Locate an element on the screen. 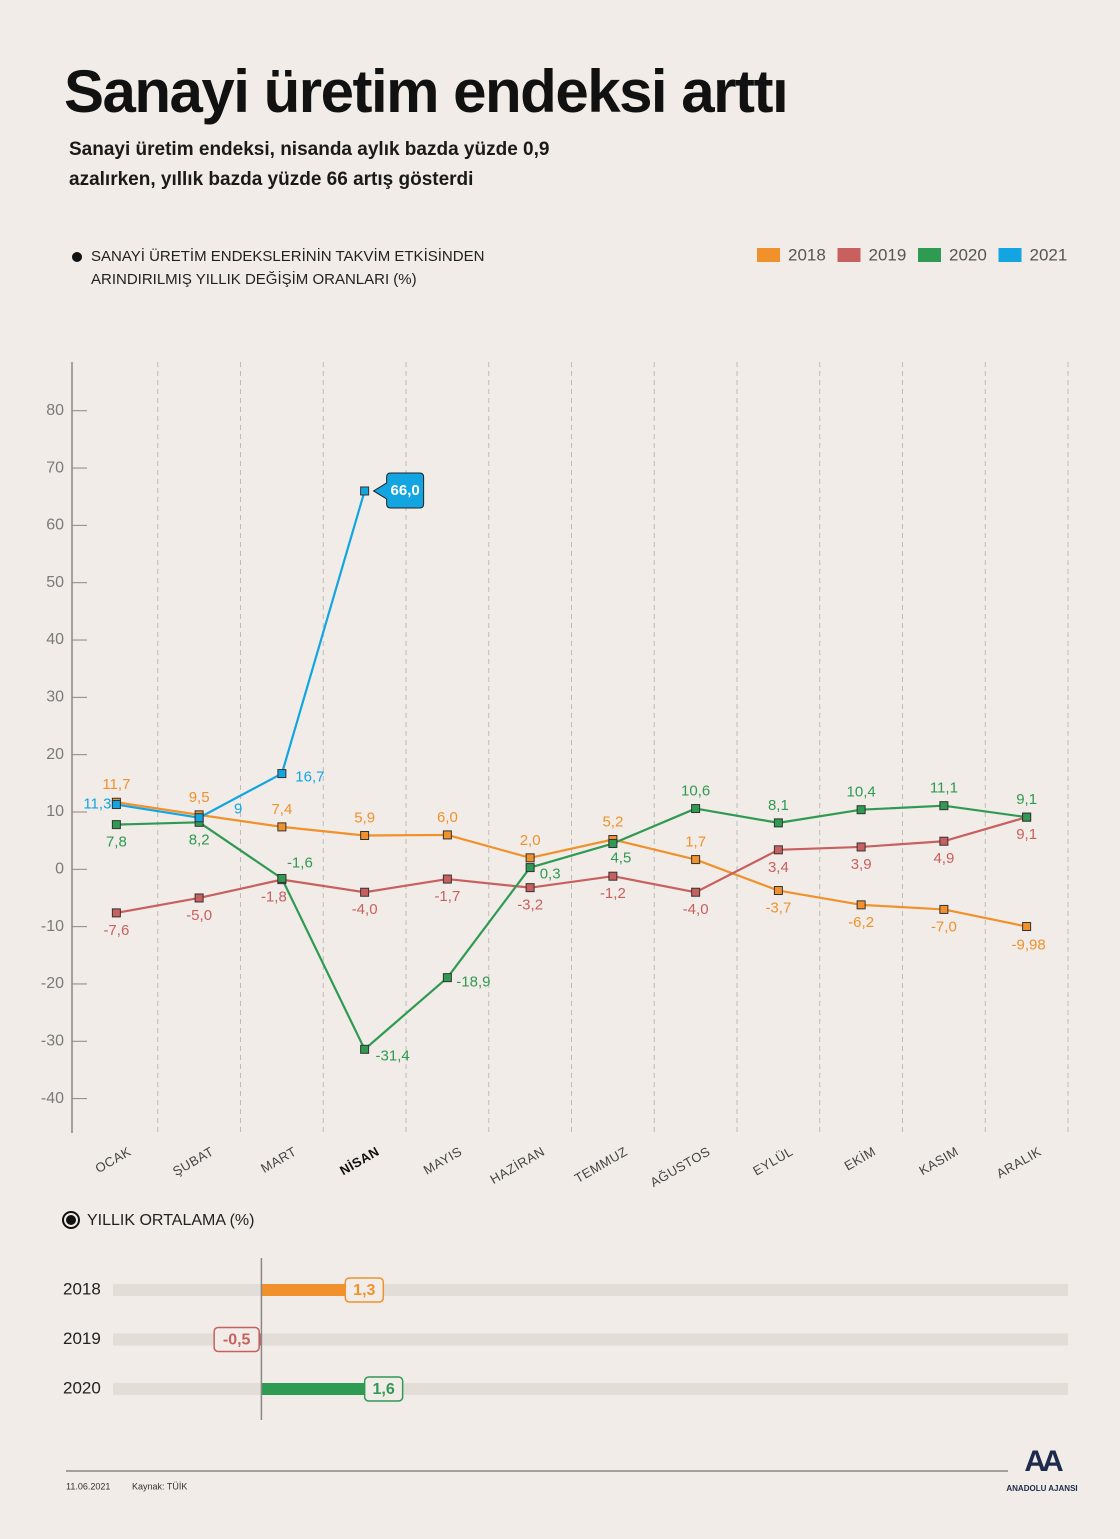 The width and height of the screenshot is (1120, 1539). data-label: -6,2 is located at coordinates (861, 922).